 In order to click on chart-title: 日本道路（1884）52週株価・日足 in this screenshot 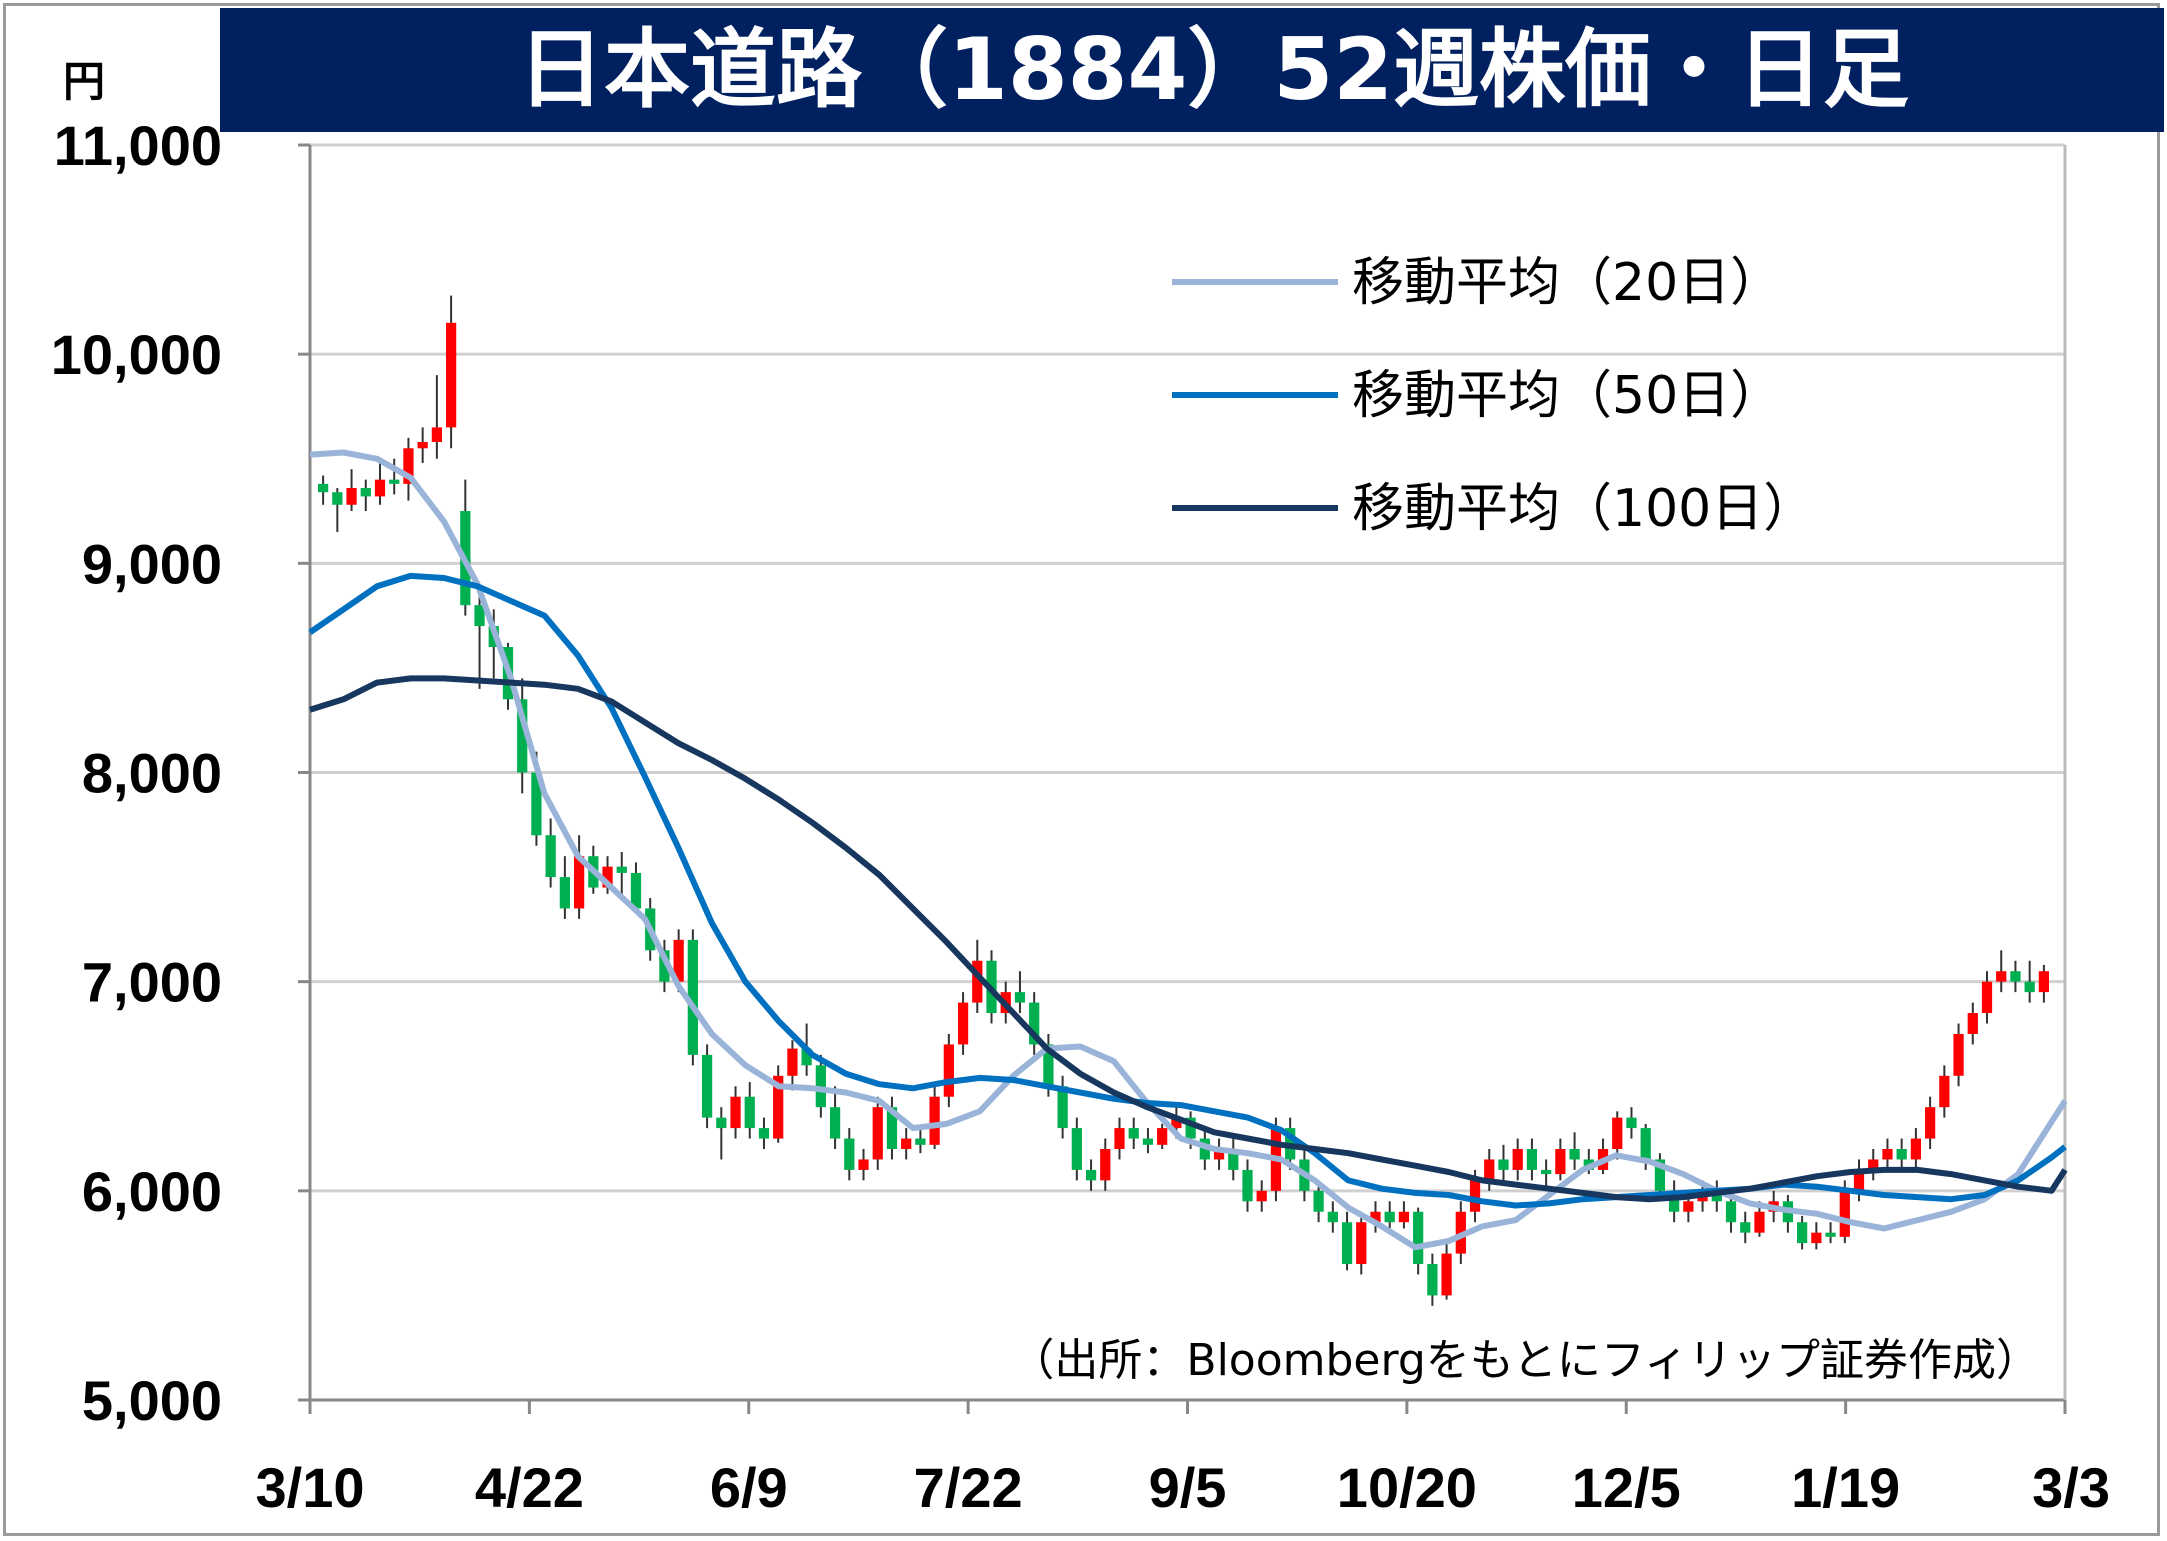, I will do `click(1192, 70)`.